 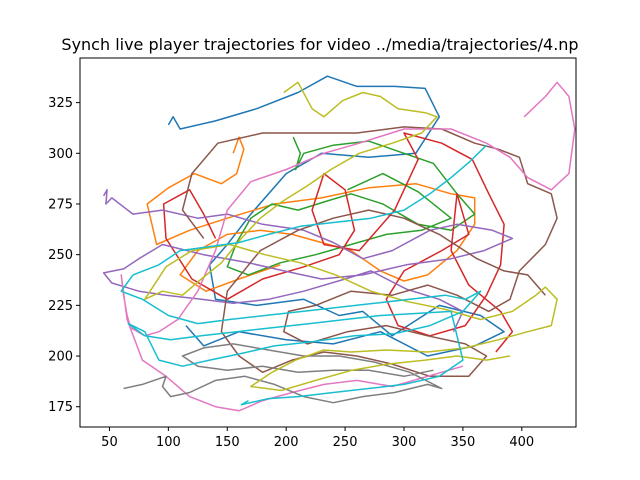 I want to click on y-tick-label: 325, so click(x=60, y=103).